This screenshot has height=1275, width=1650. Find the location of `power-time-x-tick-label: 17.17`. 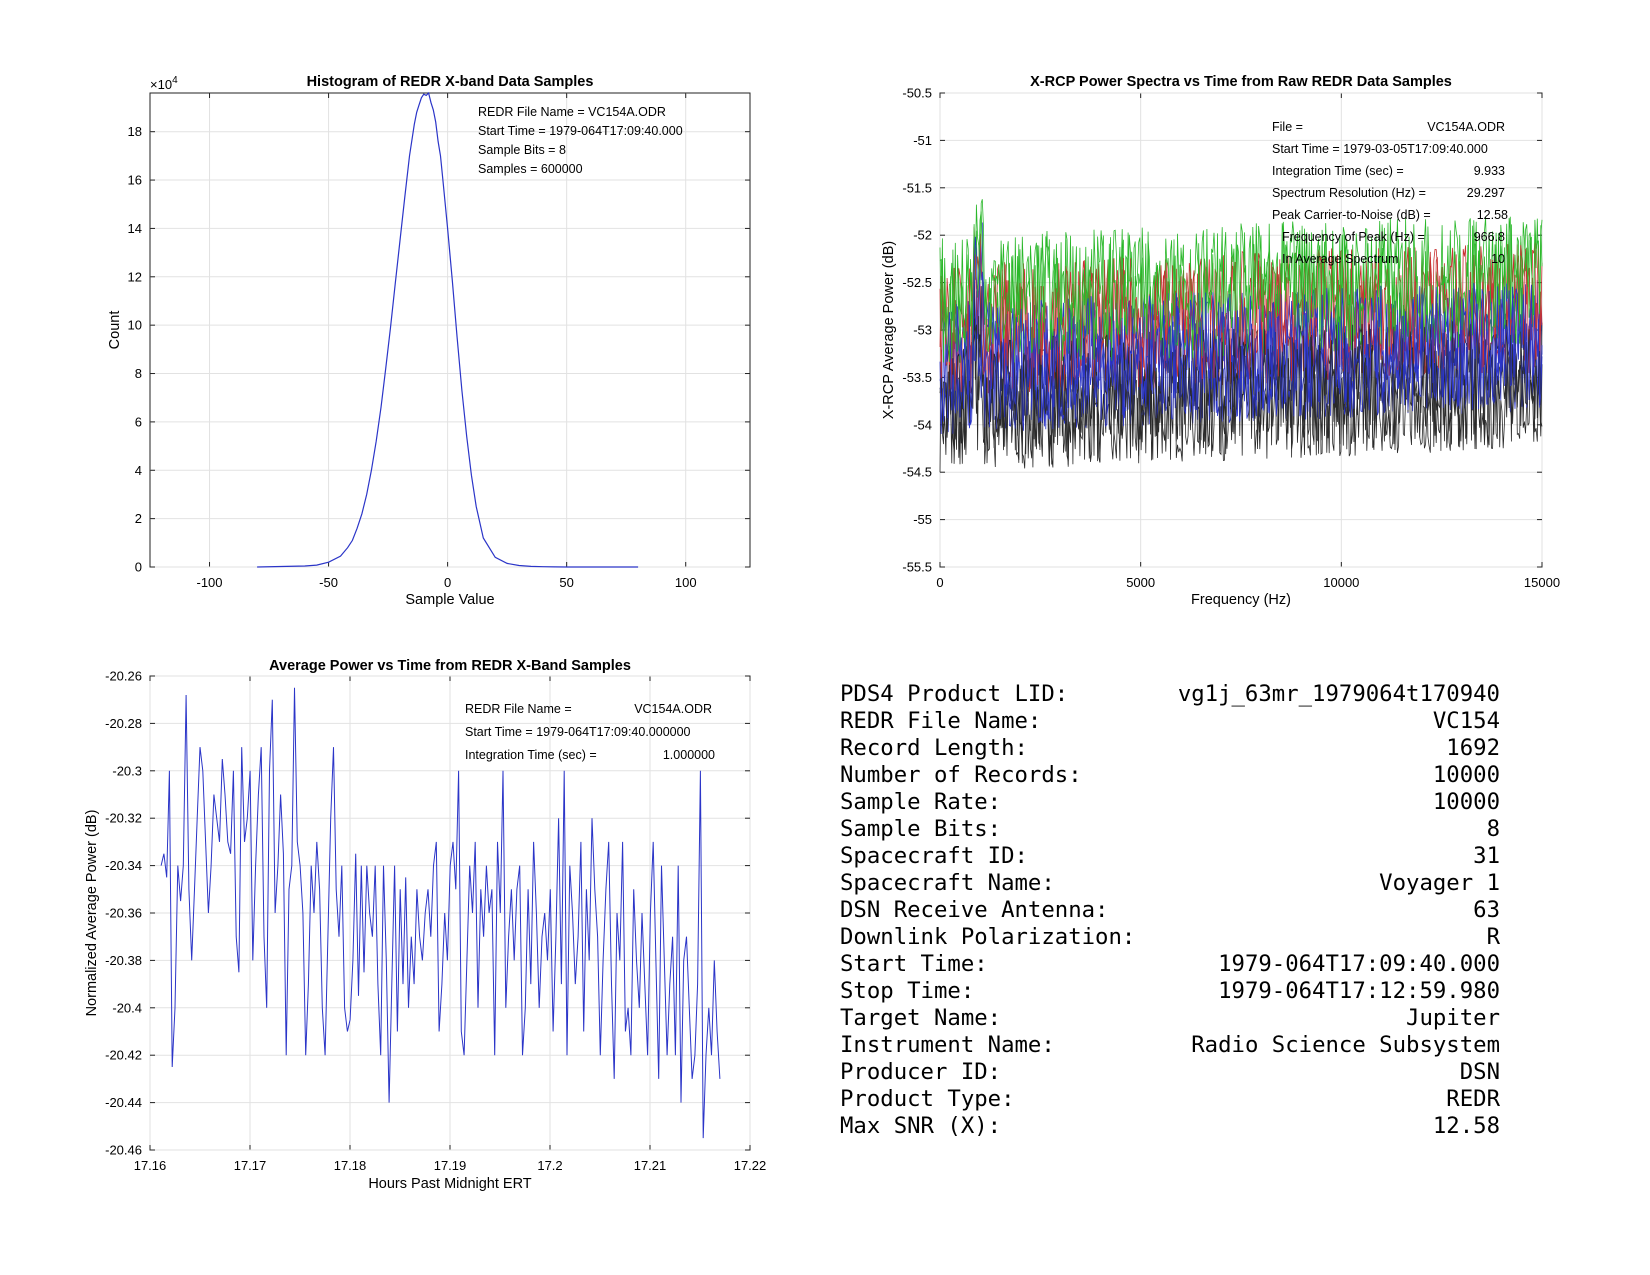

power-time-x-tick-label: 17.17 is located at coordinates (250, 1165).